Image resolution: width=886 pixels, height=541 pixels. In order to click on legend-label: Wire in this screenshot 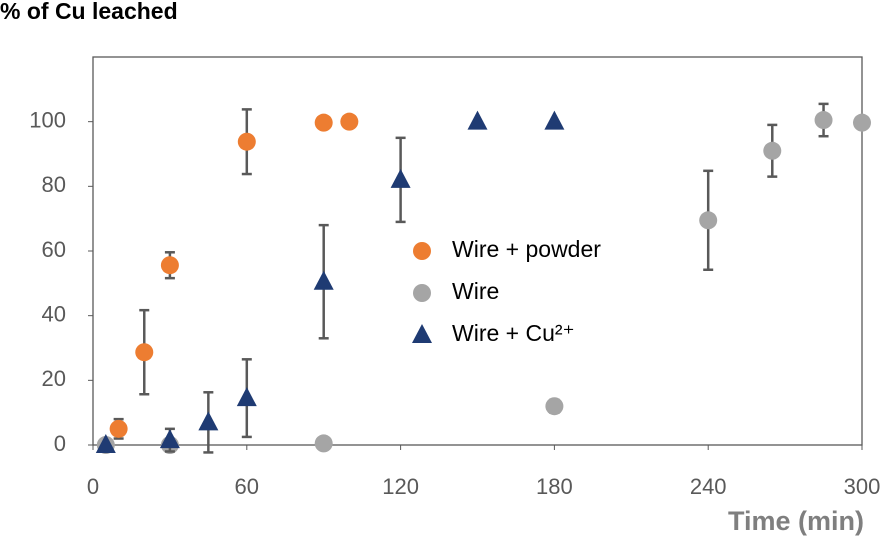, I will do `click(475, 291)`.